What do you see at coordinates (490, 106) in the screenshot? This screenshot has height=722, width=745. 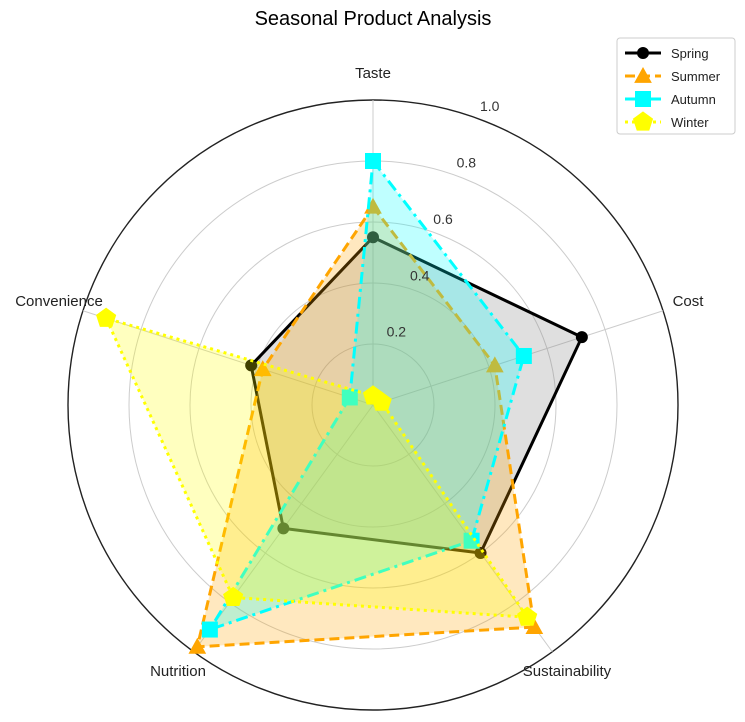 I see `radial-tick-label: 1.0` at bounding box center [490, 106].